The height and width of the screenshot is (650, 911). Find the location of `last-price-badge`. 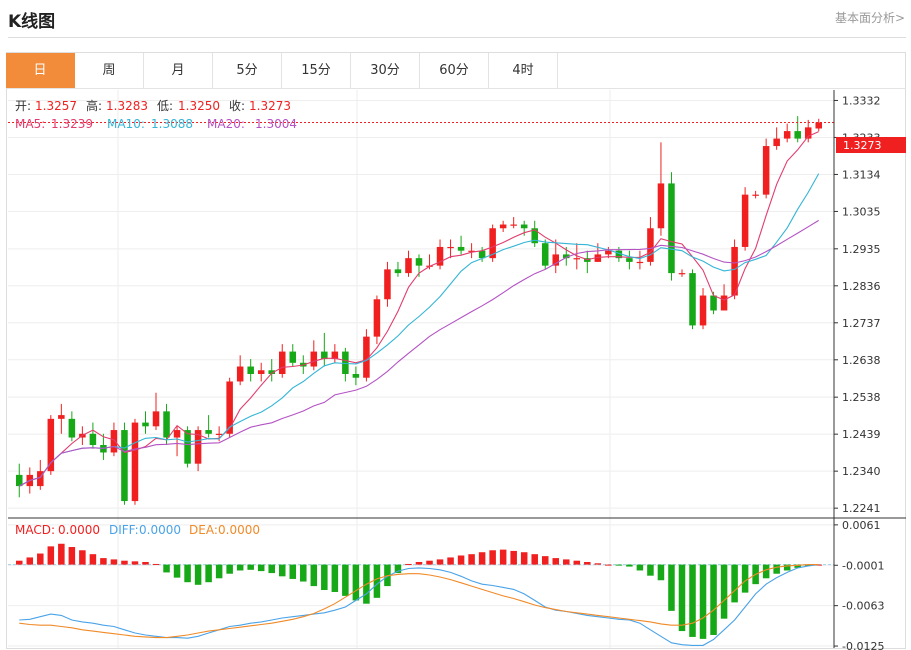

last-price-badge is located at coordinates (871, 145).